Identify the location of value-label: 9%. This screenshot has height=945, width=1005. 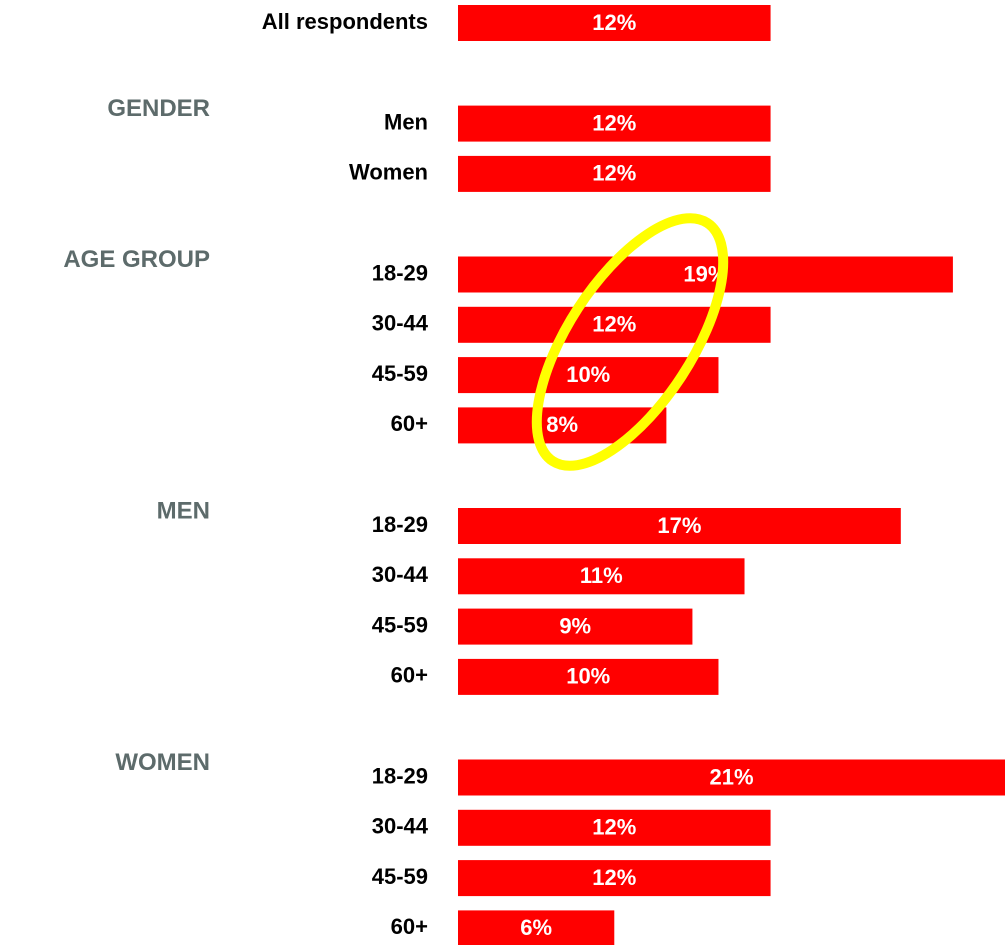
(575, 625).